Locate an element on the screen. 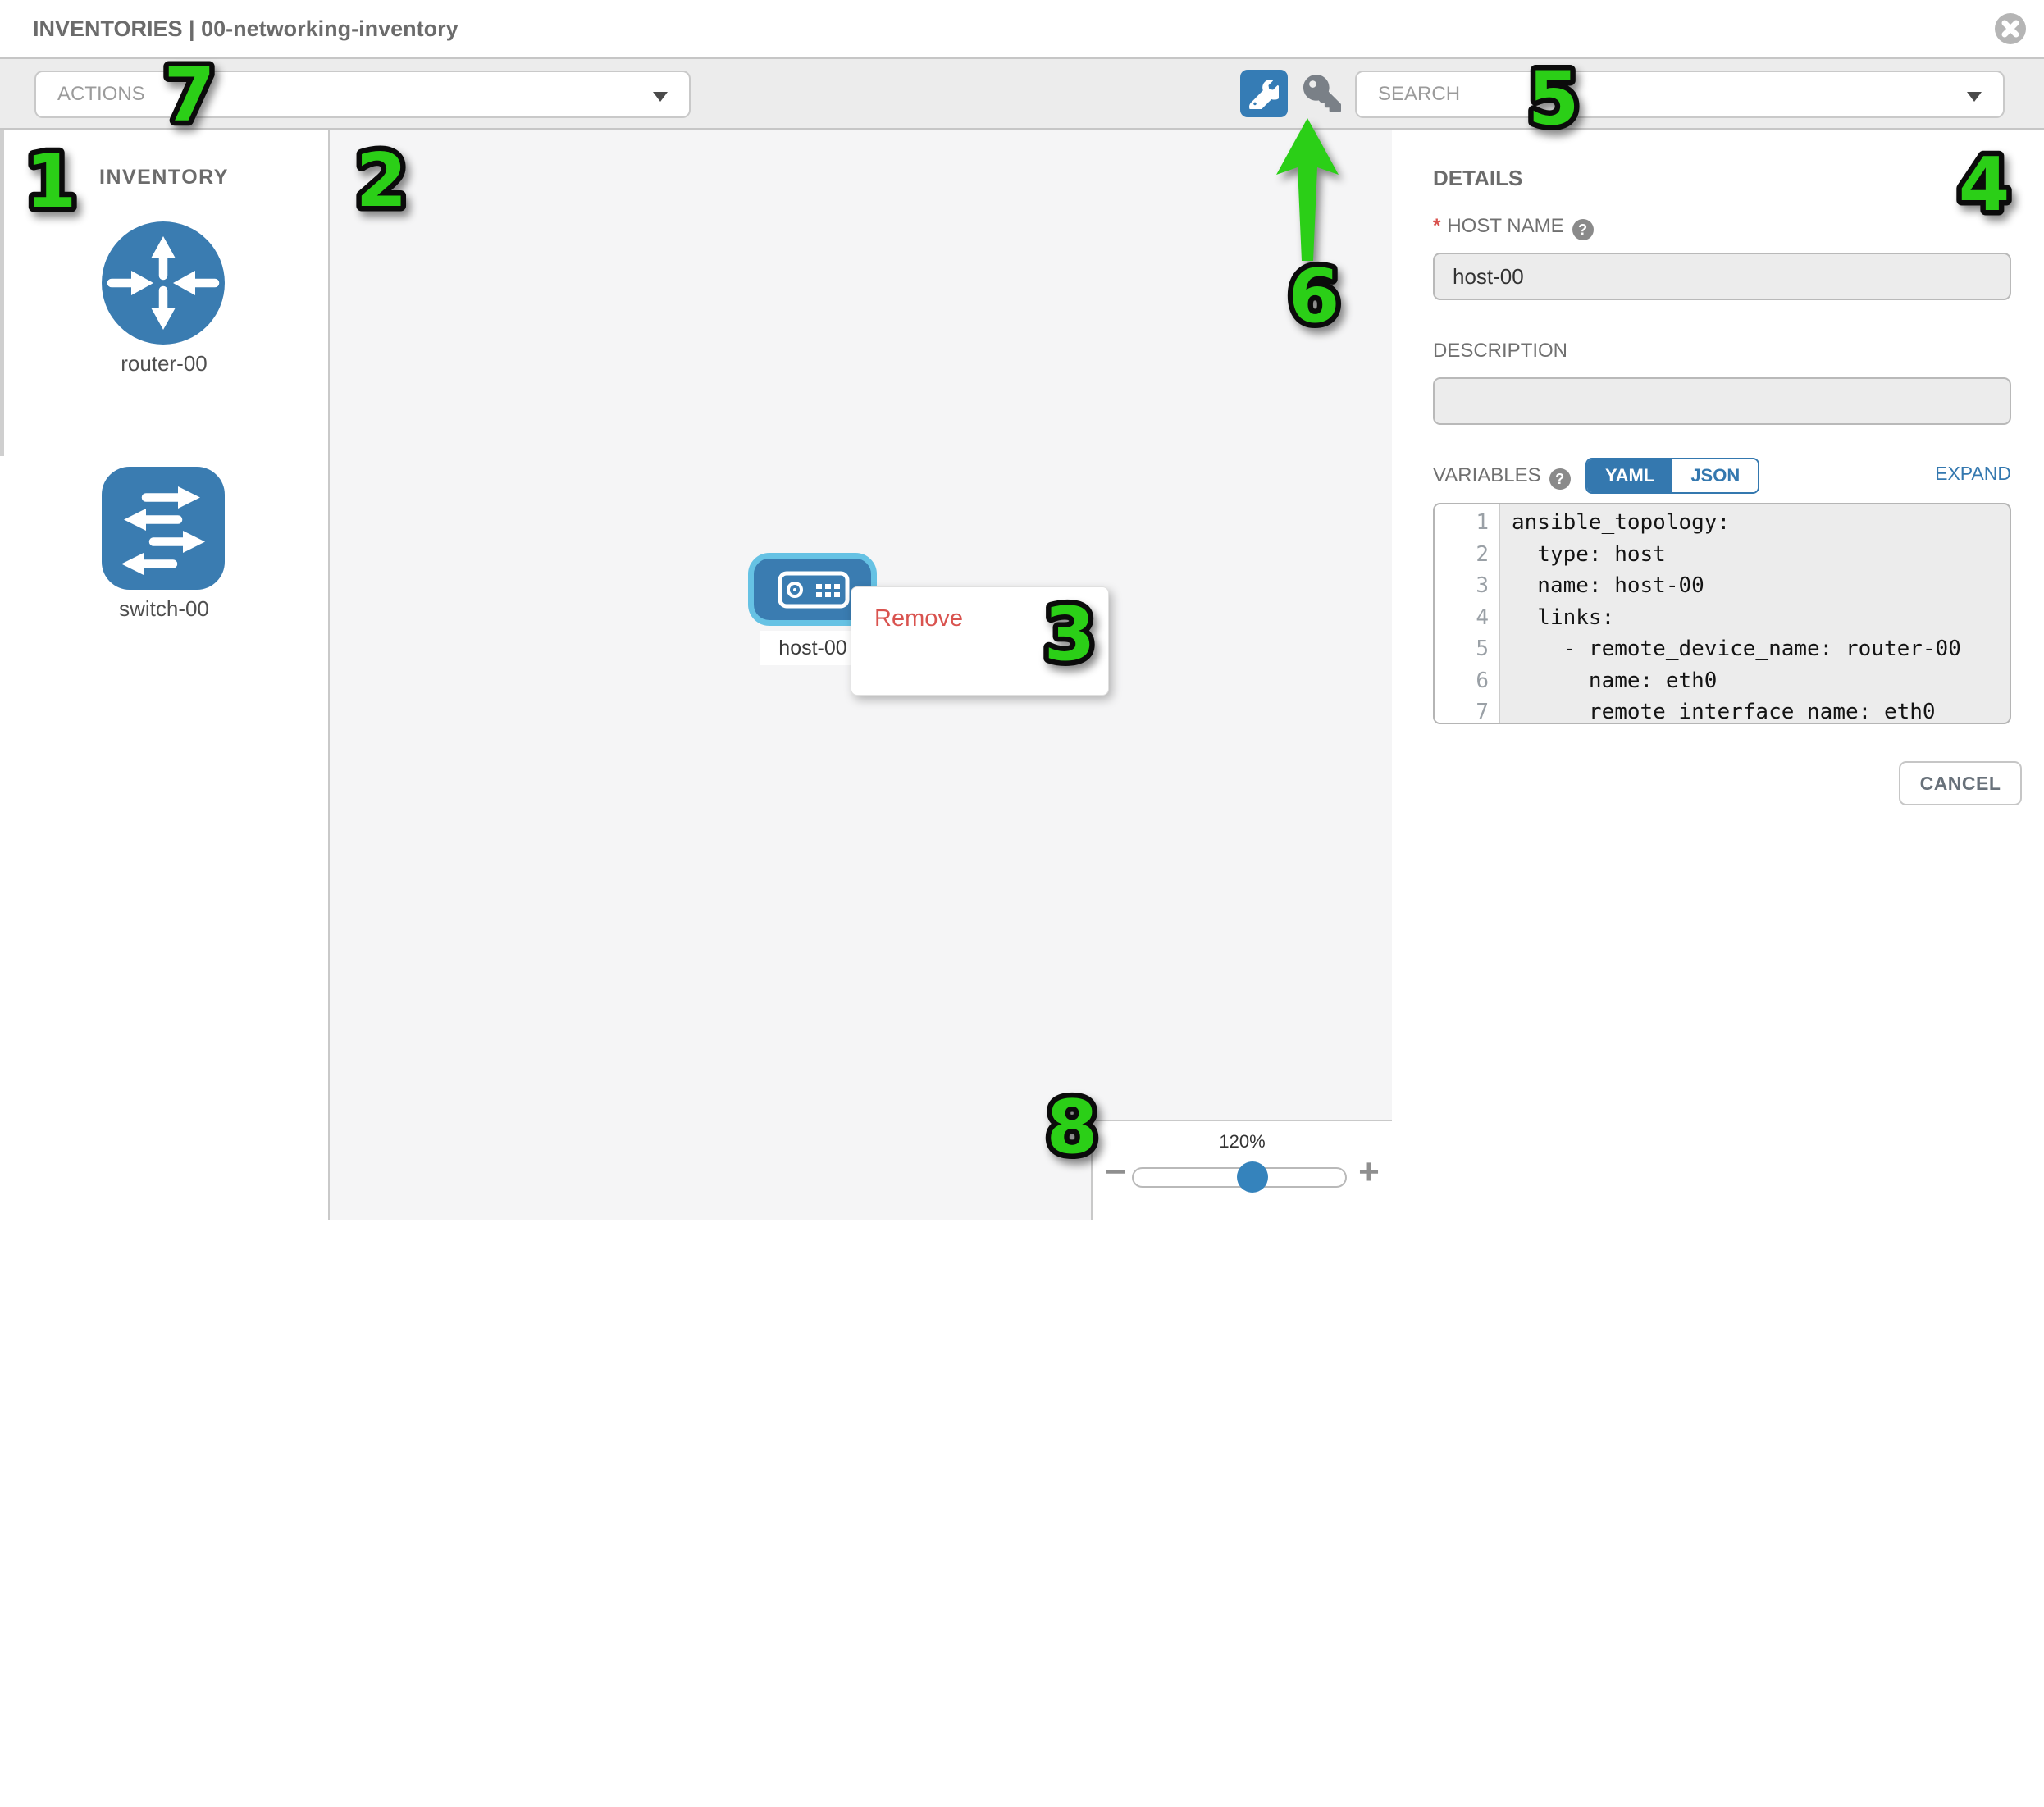  toolbox-toggle-button is located at coordinates (1264, 93).